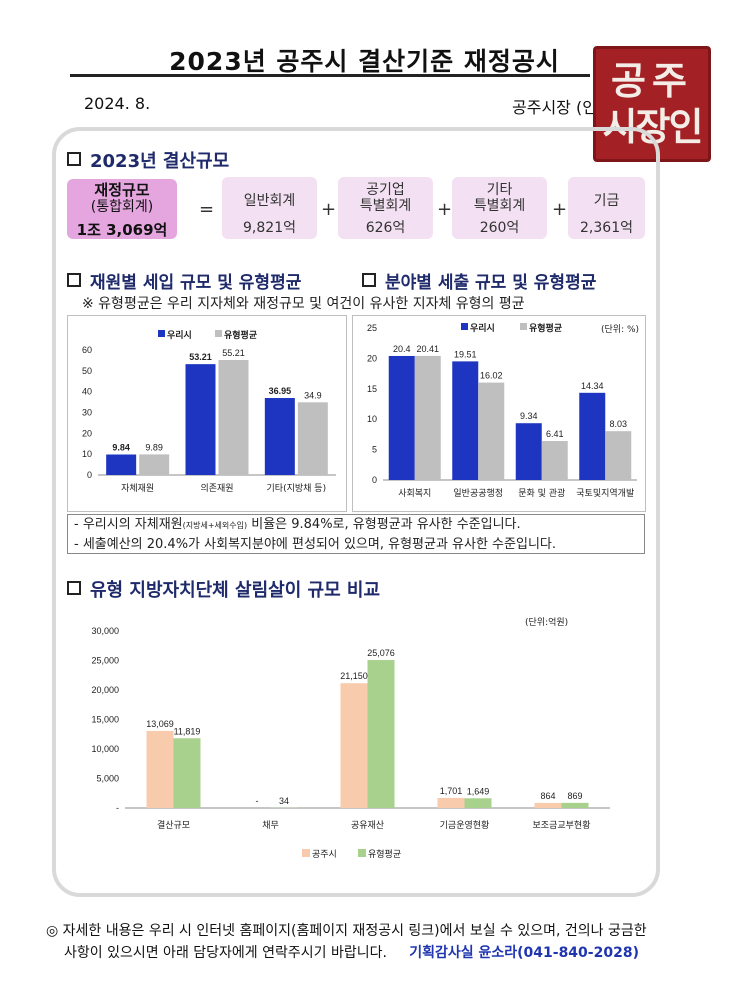 The width and height of the screenshot is (729, 991). I want to click on y-tick-label: 10,000, so click(105, 749).